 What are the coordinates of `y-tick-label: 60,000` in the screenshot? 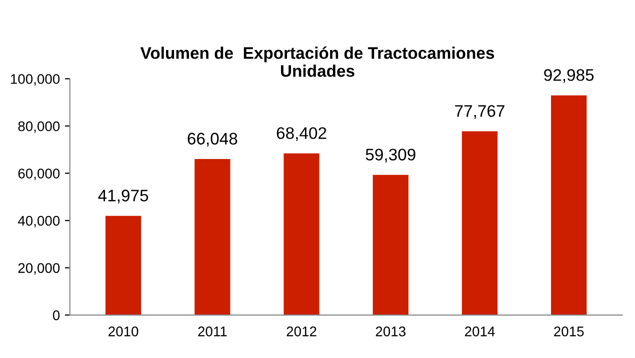 It's located at (39, 174).